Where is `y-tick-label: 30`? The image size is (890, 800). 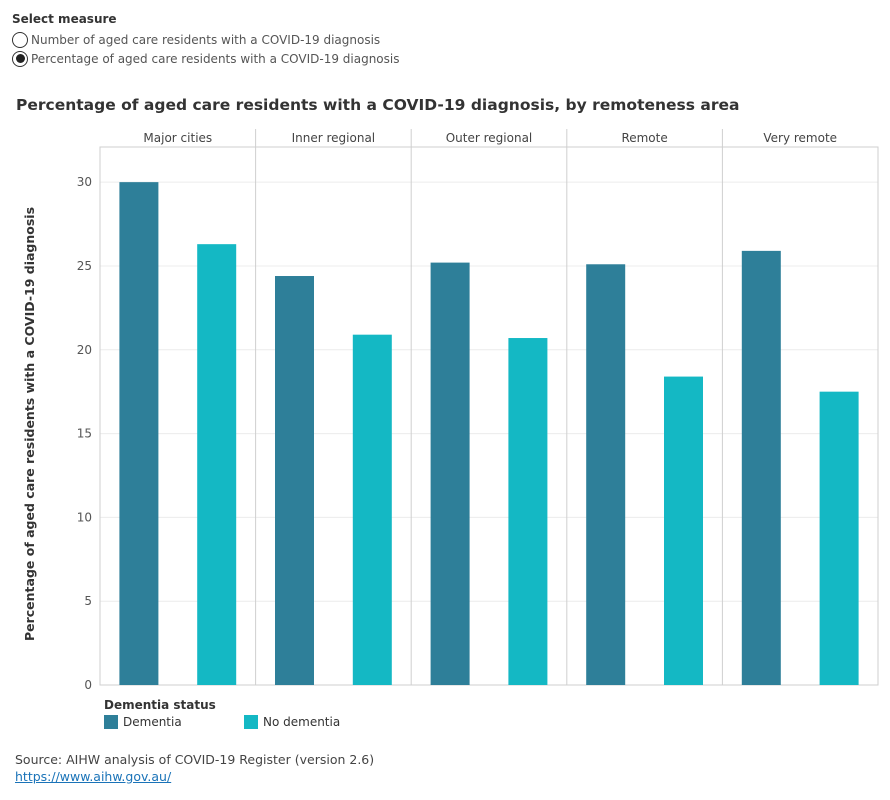
y-tick-label: 30 is located at coordinates (84, 182).